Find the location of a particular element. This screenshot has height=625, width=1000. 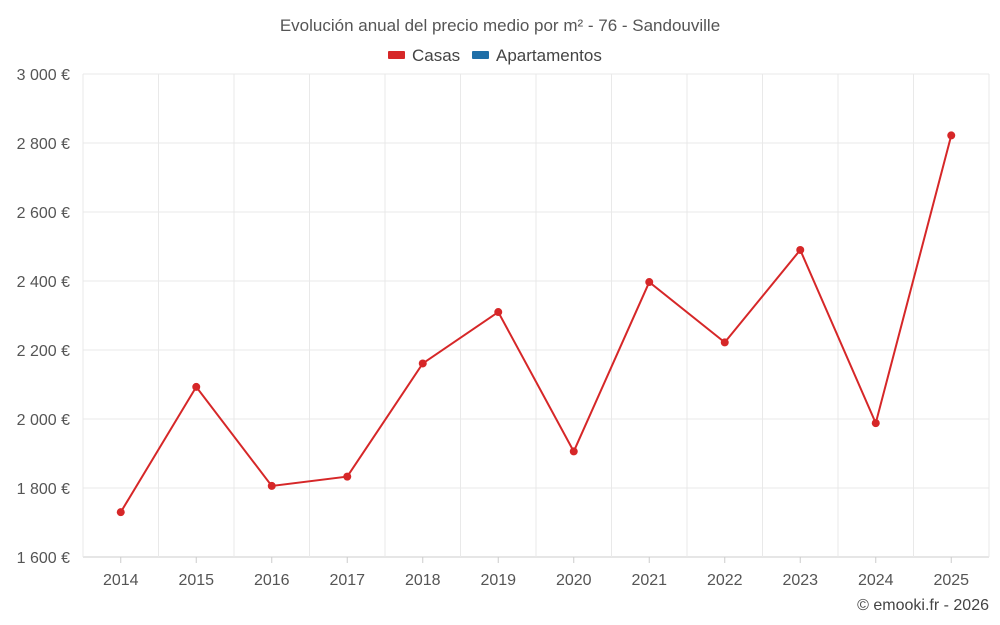

x-tick-label: 2016 is located at coordinates (272, 580).